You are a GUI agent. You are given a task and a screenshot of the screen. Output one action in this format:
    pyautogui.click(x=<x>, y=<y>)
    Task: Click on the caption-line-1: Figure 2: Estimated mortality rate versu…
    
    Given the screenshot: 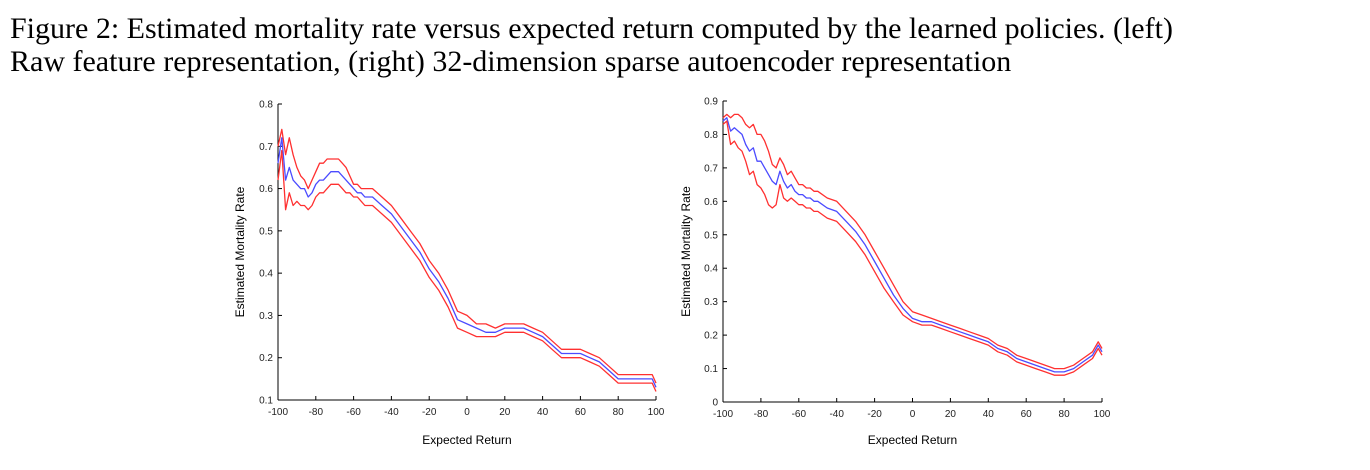 What is the action you would take?
    pyautogui.click(x=591, y=28)
    